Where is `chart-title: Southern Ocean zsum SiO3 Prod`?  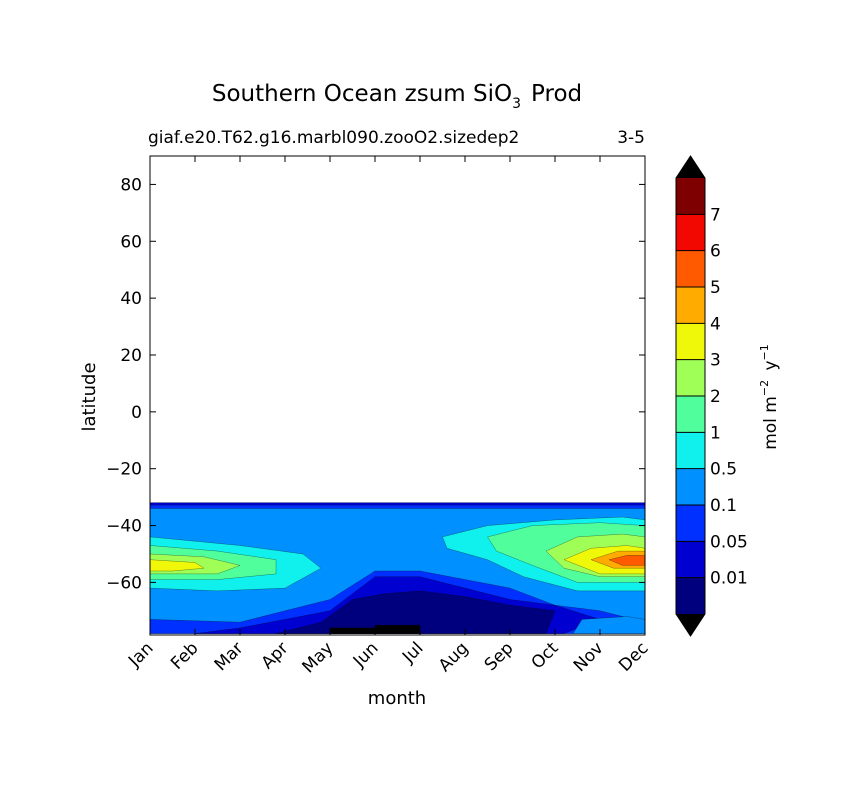 chart-title: Southern Ocean zsum SiO3 Prod is located at coordinates (397, 96).